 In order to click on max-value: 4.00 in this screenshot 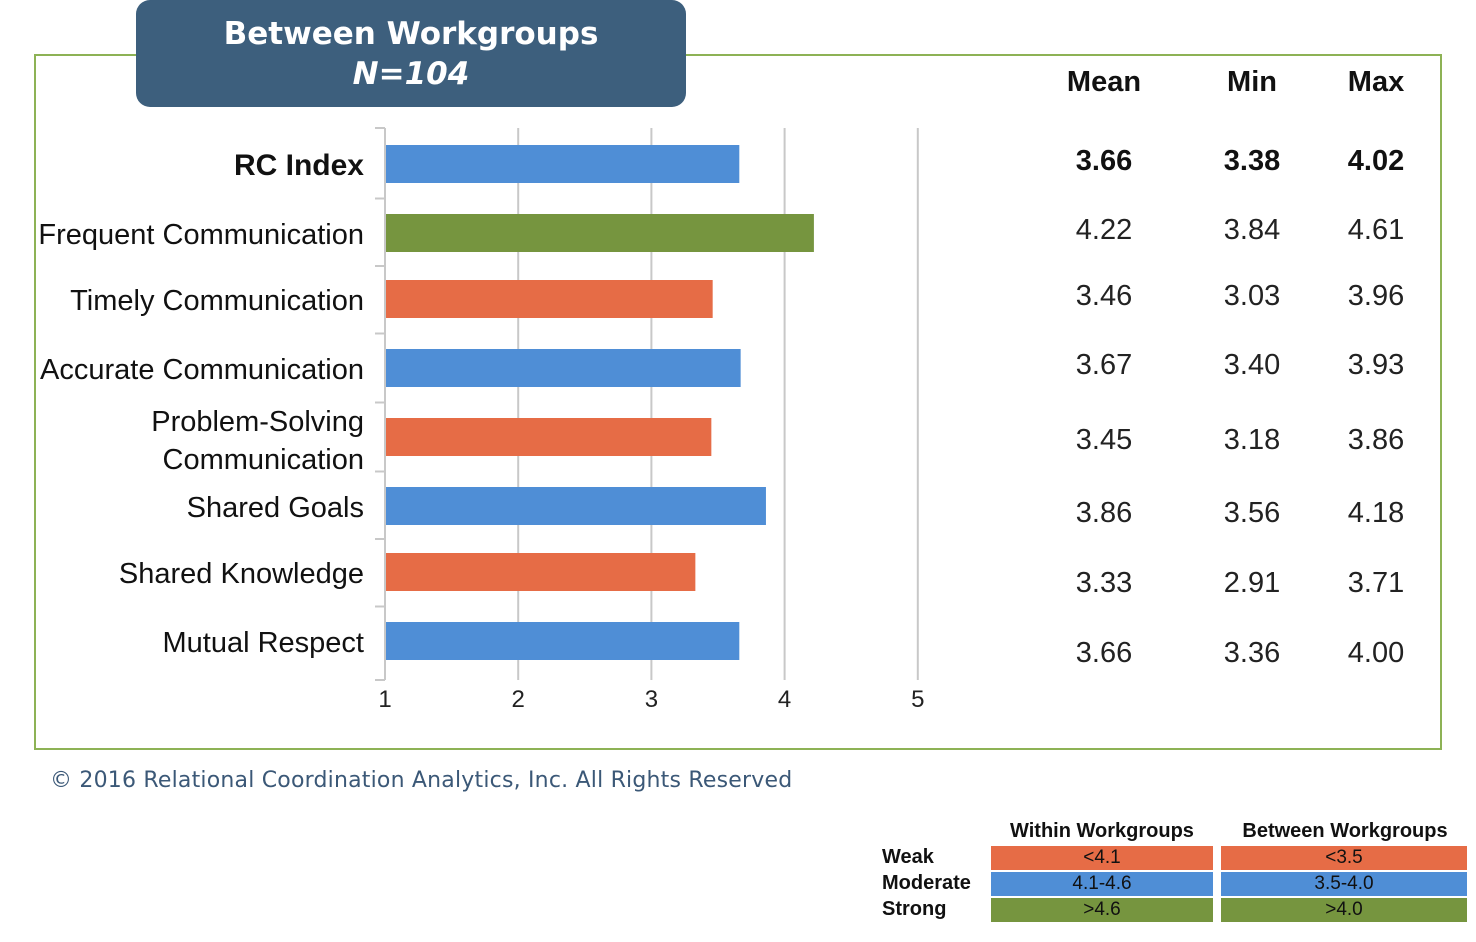, I will do `click(1376, 653)`.